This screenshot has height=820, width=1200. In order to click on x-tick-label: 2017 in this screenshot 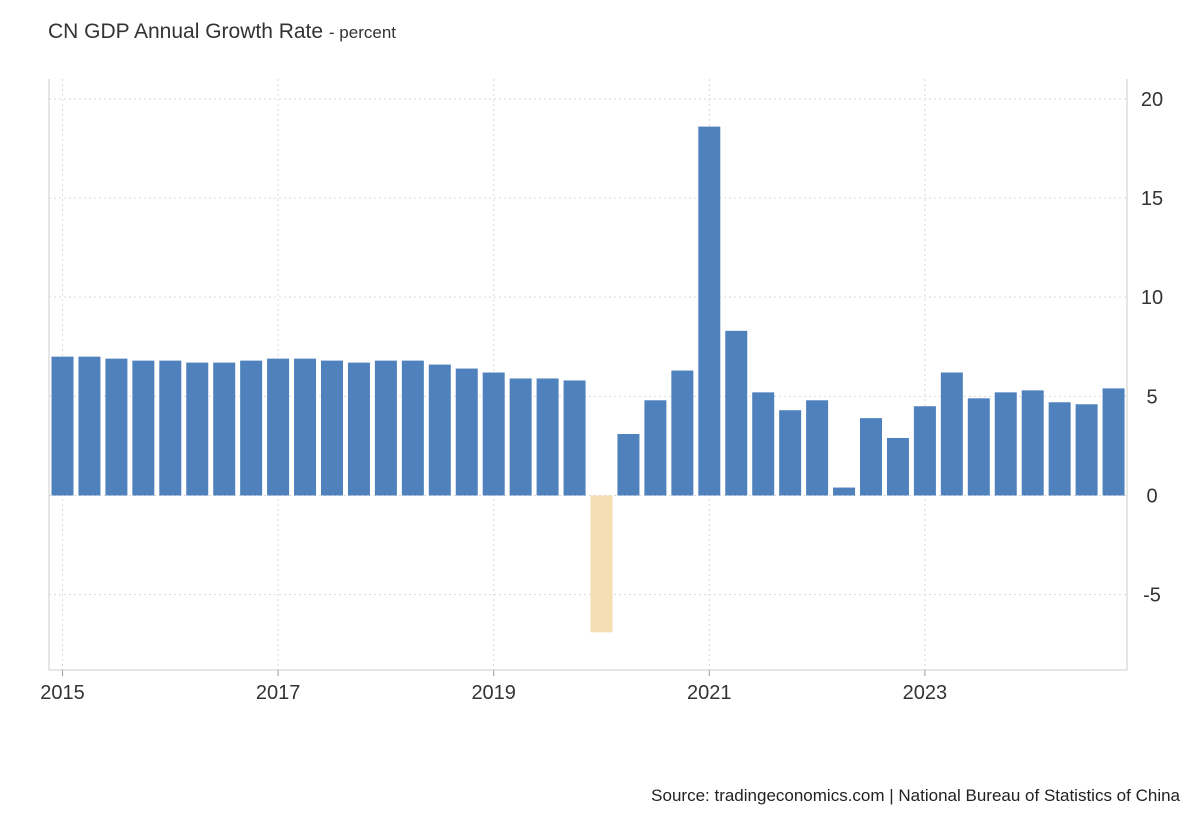, I will do `click(278, 693)`.